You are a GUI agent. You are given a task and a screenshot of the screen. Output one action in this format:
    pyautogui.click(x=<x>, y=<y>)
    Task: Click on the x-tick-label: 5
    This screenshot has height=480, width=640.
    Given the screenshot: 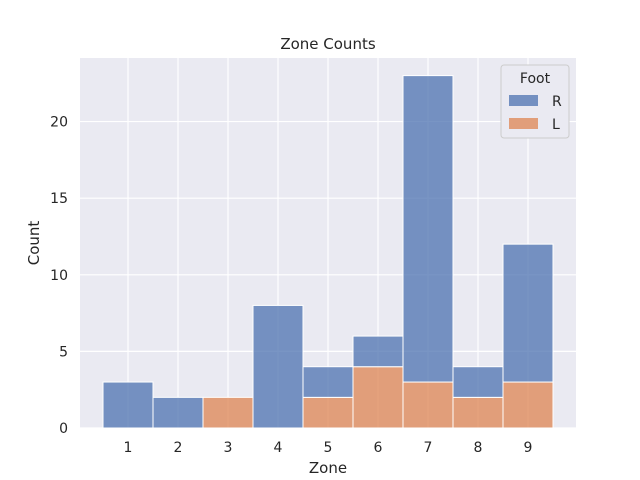 What is the action you would take?
    pyautogui.click(x=328, y=448)
    